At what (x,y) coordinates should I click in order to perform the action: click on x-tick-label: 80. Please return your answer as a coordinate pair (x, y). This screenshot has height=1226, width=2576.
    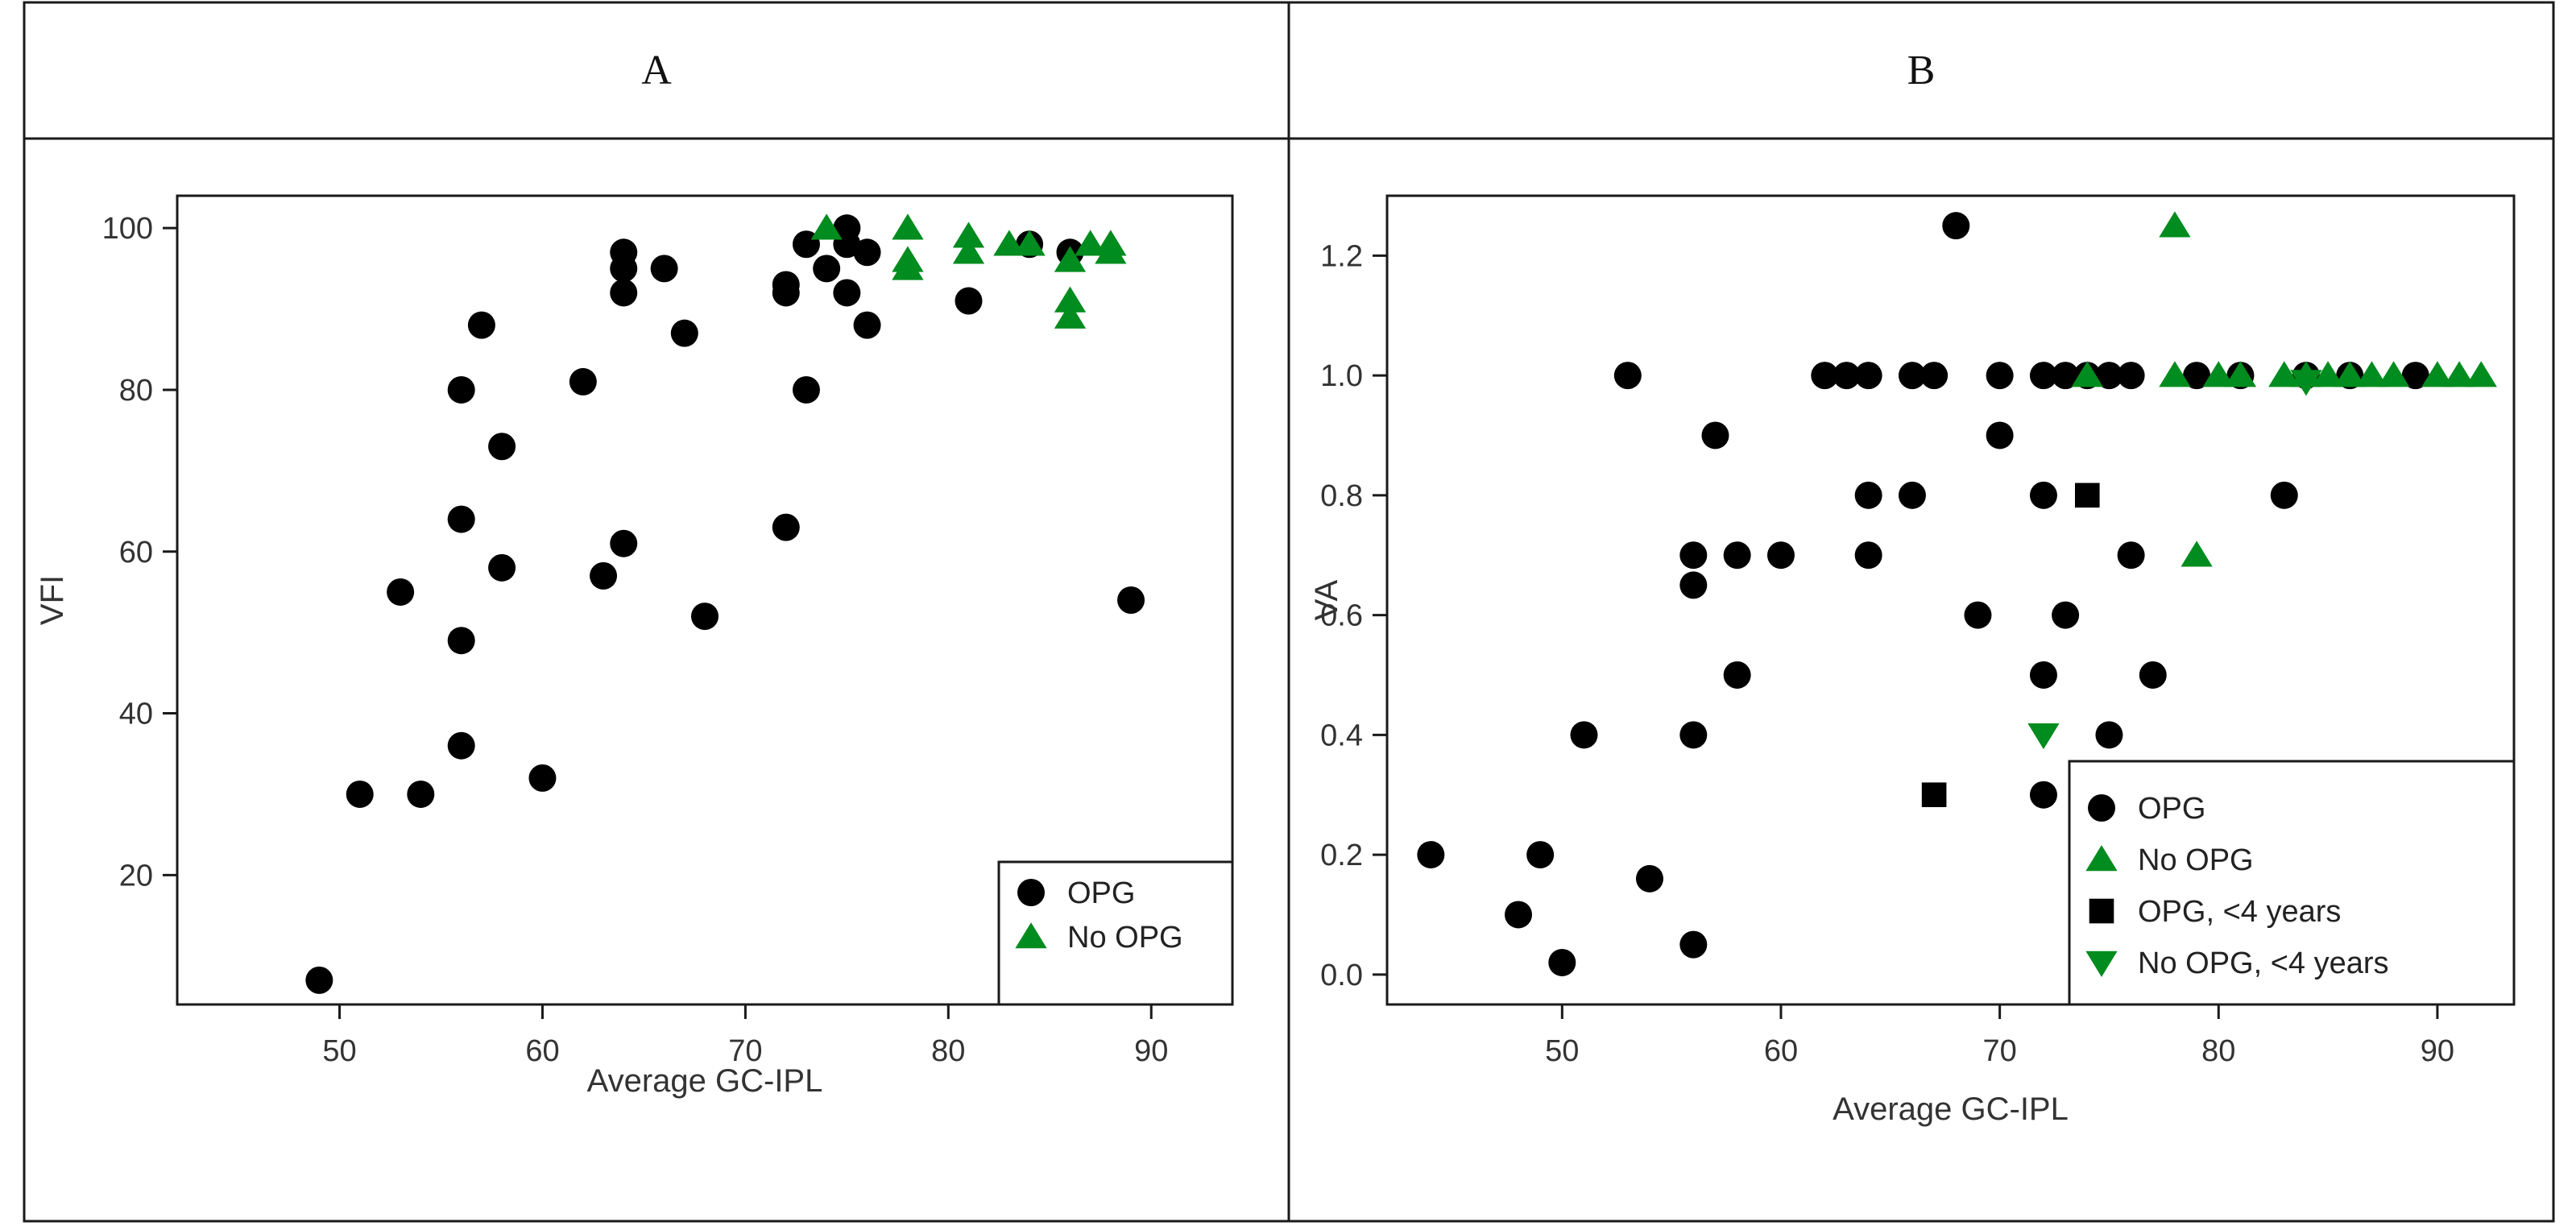
    Looking at the image, I should click on (2218, 1051).